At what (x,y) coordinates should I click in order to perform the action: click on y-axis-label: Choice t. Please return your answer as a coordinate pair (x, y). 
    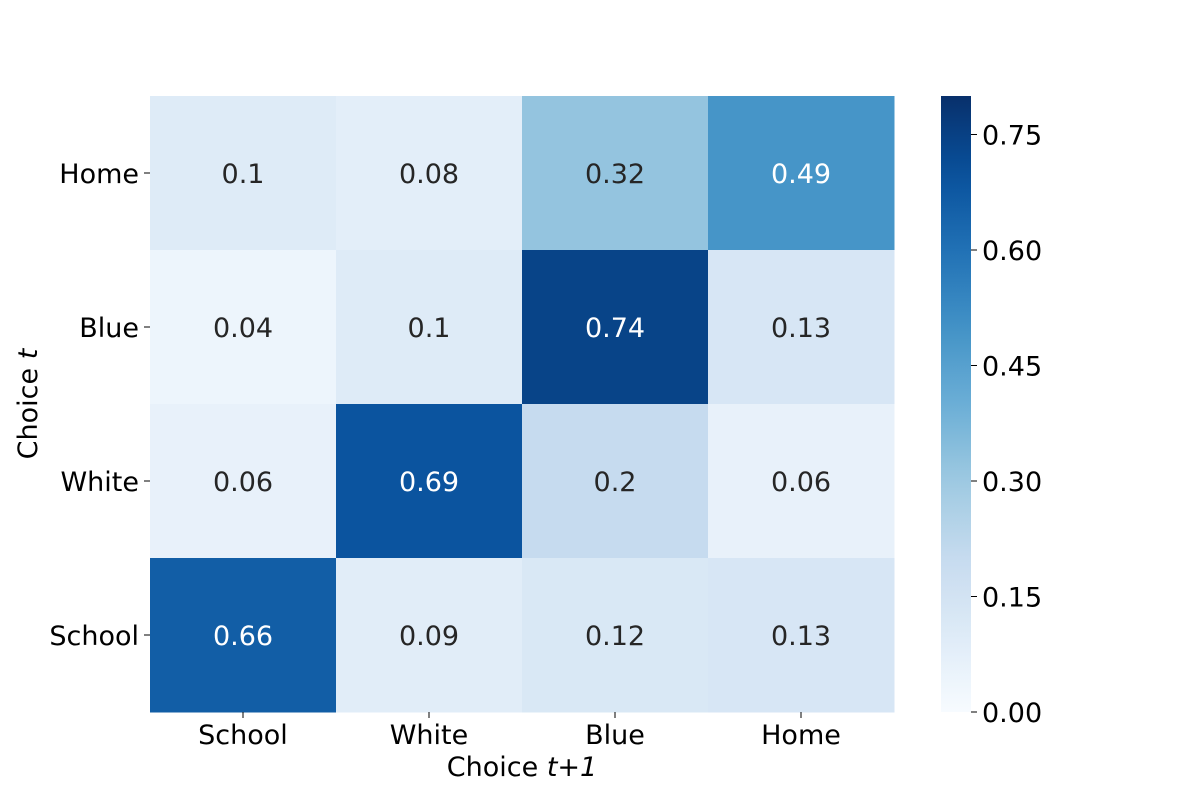
    Looking at the image, I should click on (28, 403).